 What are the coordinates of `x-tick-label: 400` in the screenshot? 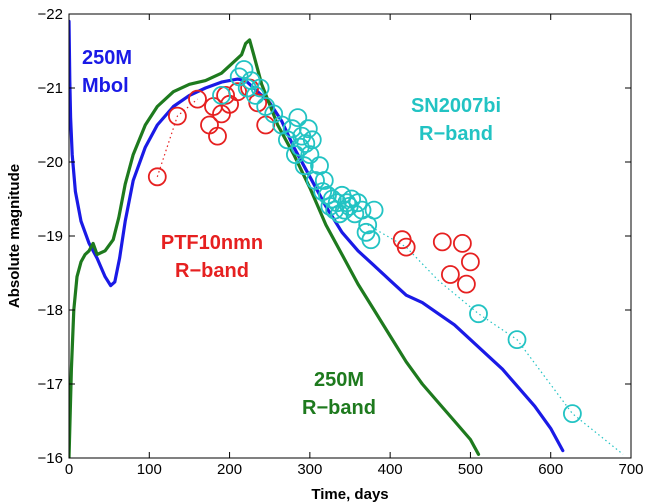 It's located at (390, 469).